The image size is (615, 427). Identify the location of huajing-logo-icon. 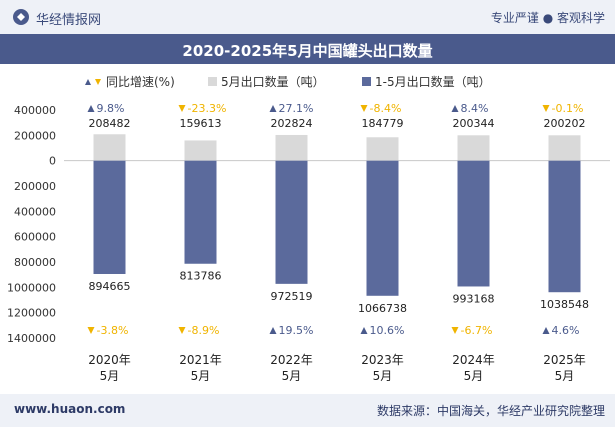
(21, 17).